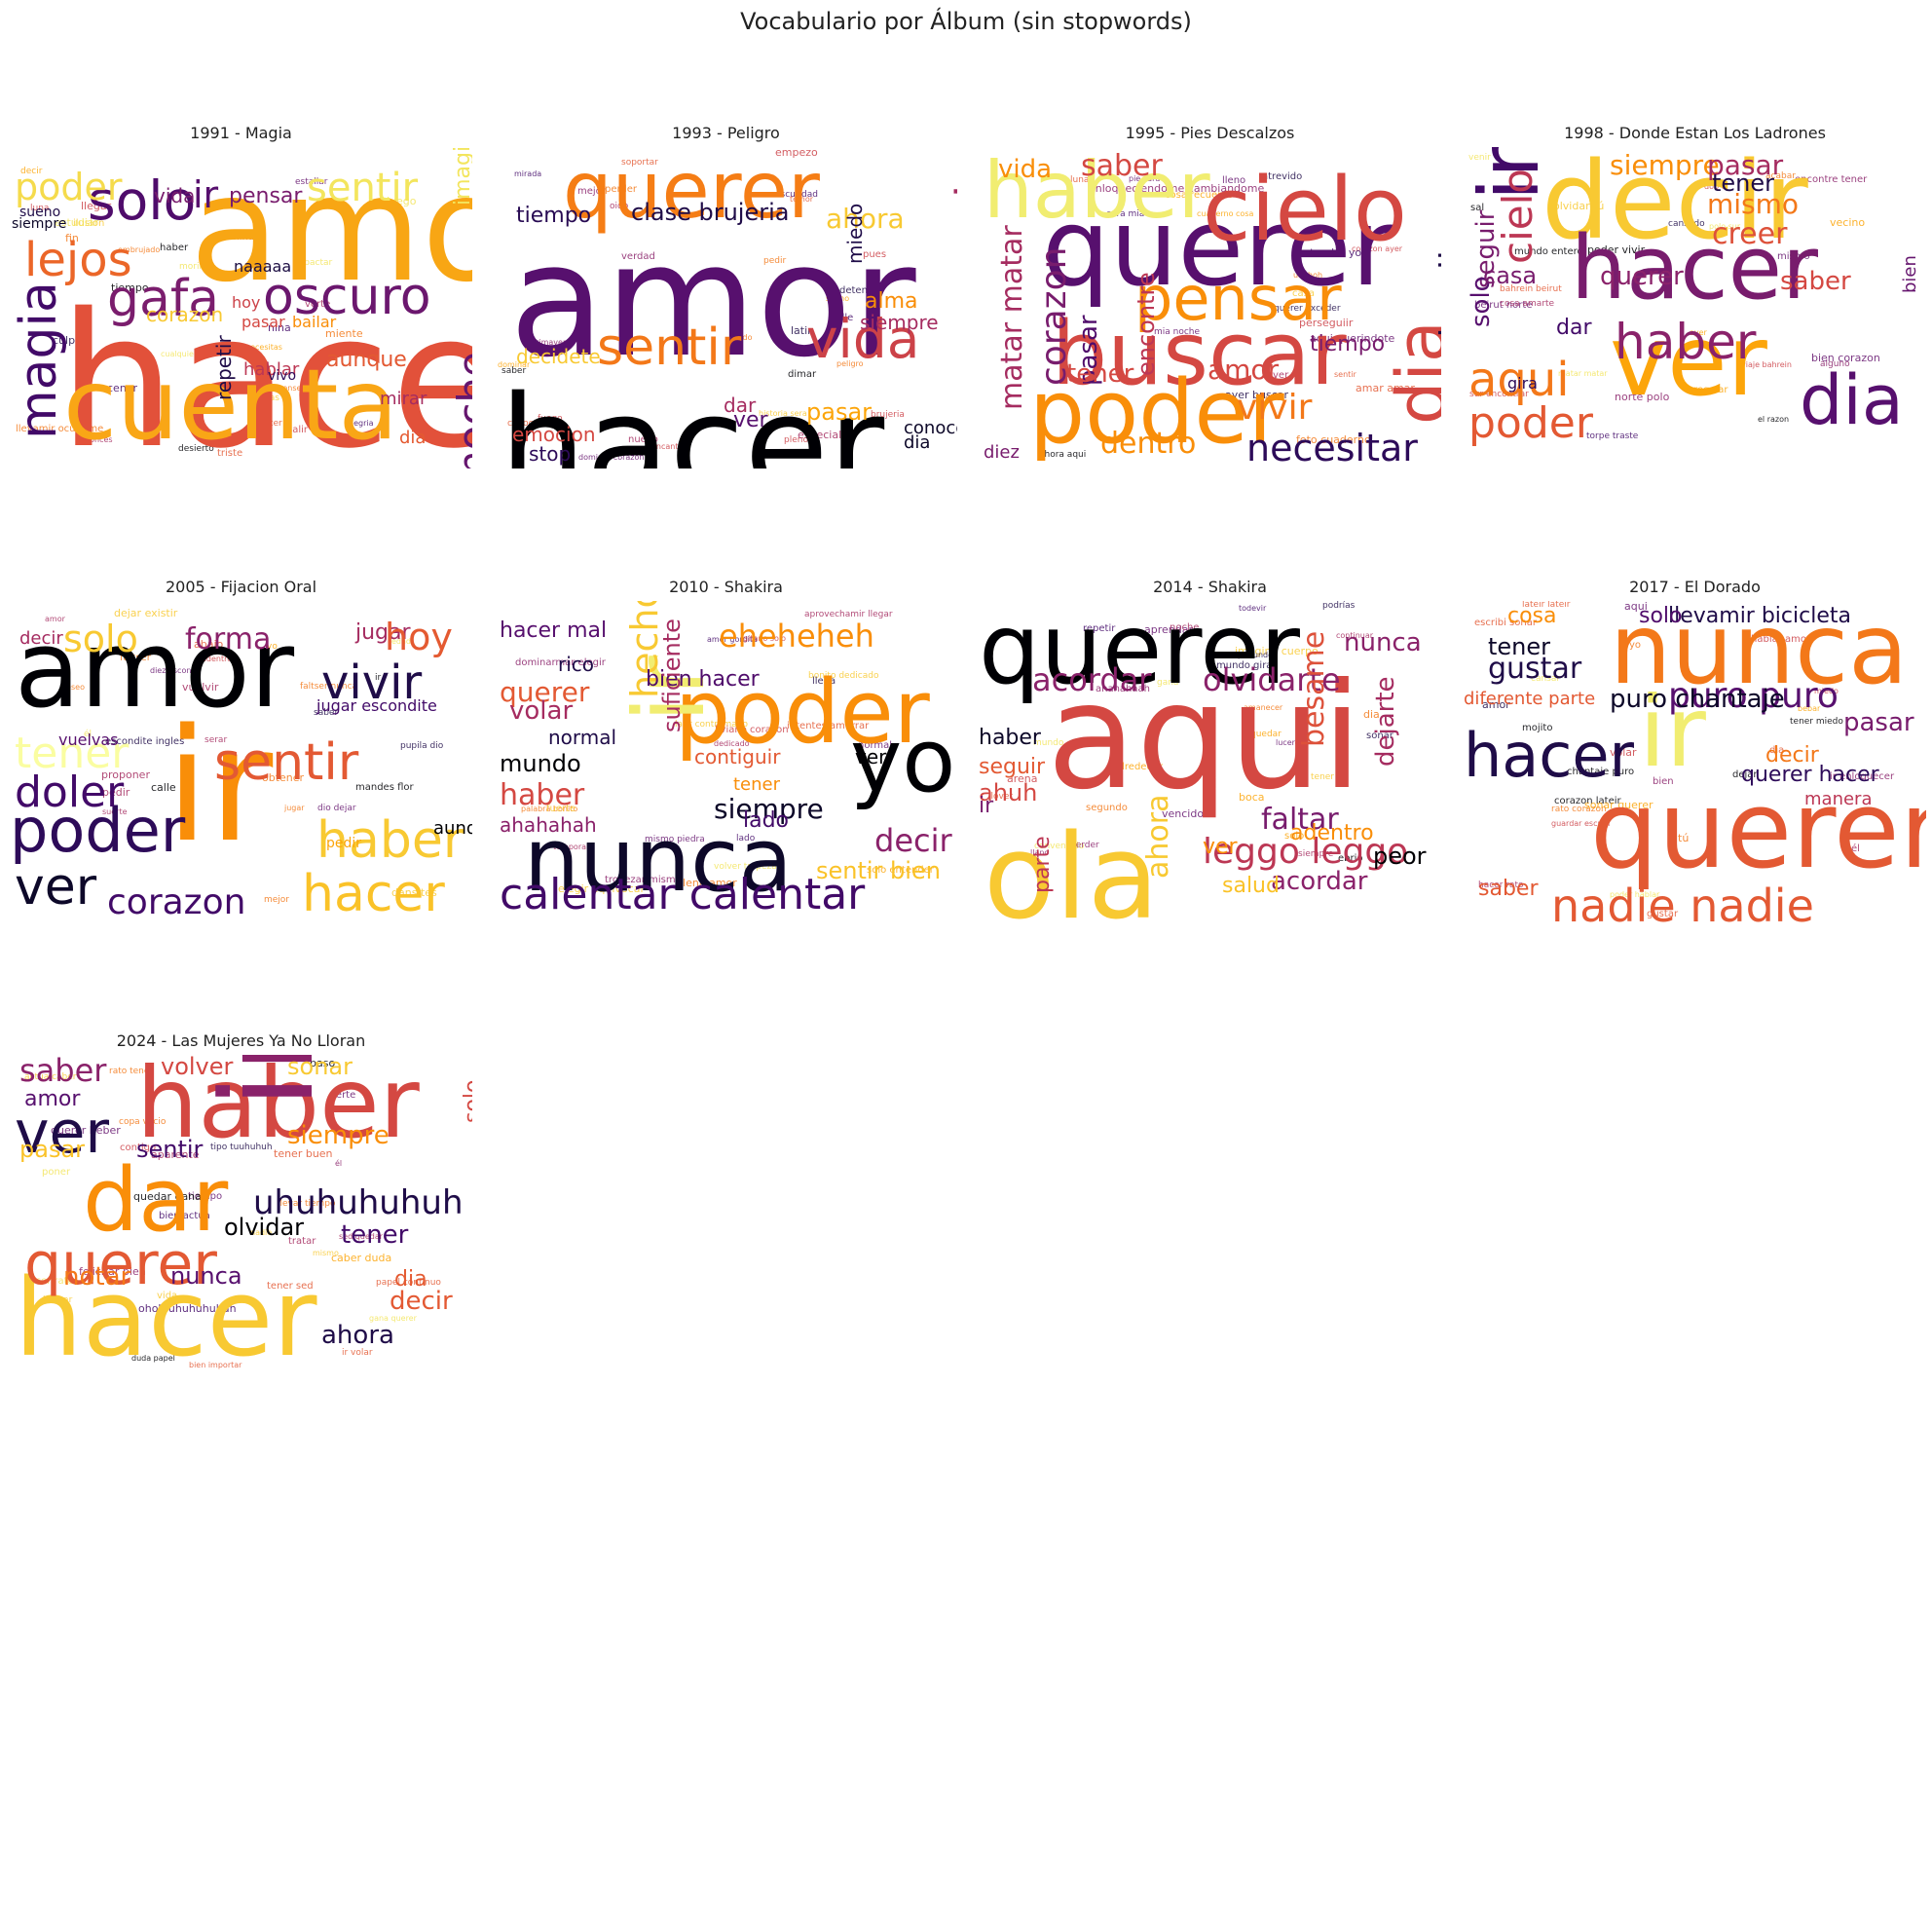  I want to click on cloud-filler-word: segundo, so click(1107, 808).